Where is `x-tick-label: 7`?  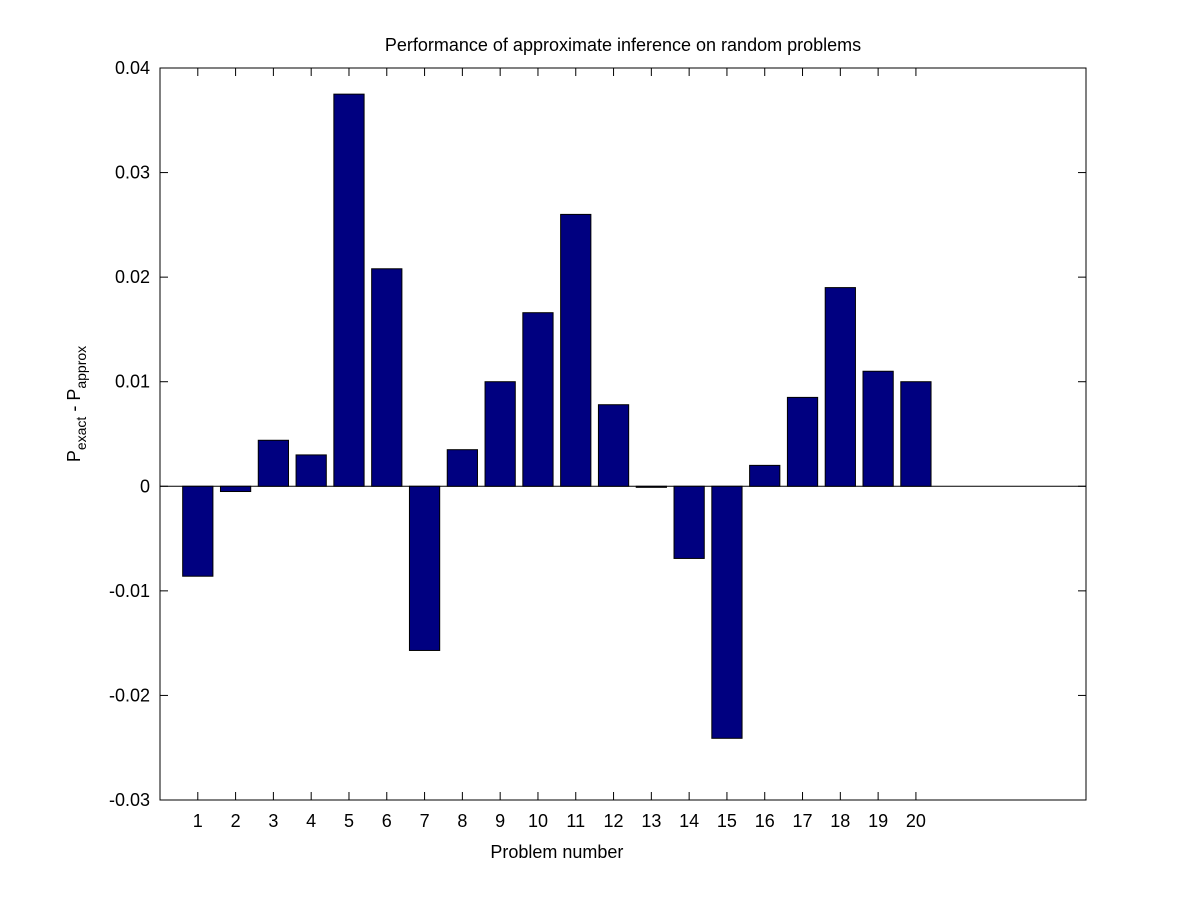
x-tick-label: 7 is located at coordinates (425, 821).